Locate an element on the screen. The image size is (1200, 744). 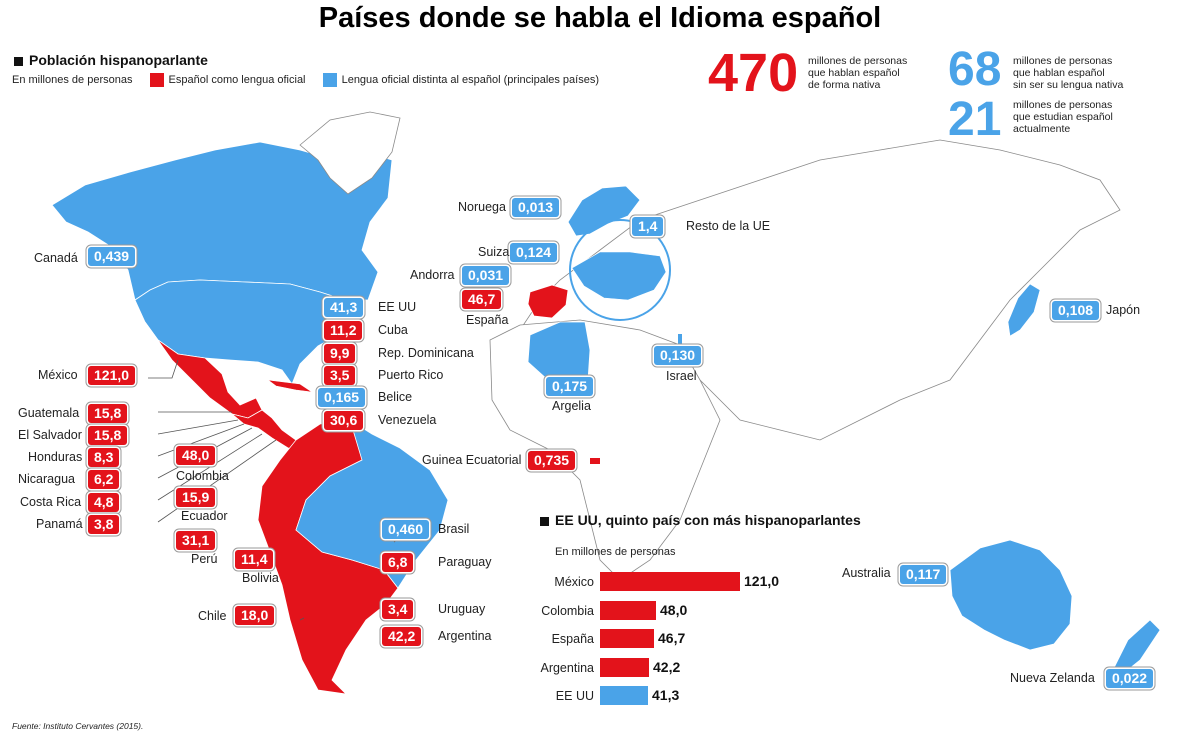
legend-red-label: Español como lengua oficial is located at coordinates (237, 80).